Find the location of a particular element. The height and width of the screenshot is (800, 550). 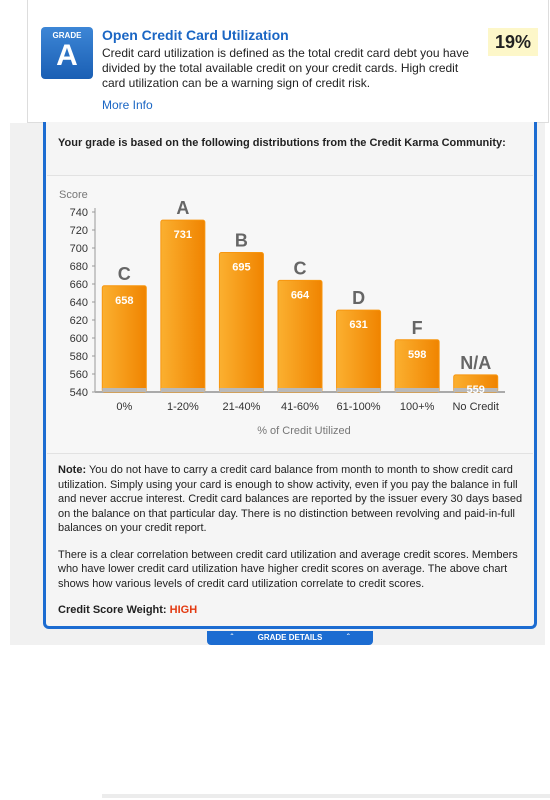

title: Open Credit Card Utilization is located at coordinates (195, 35).